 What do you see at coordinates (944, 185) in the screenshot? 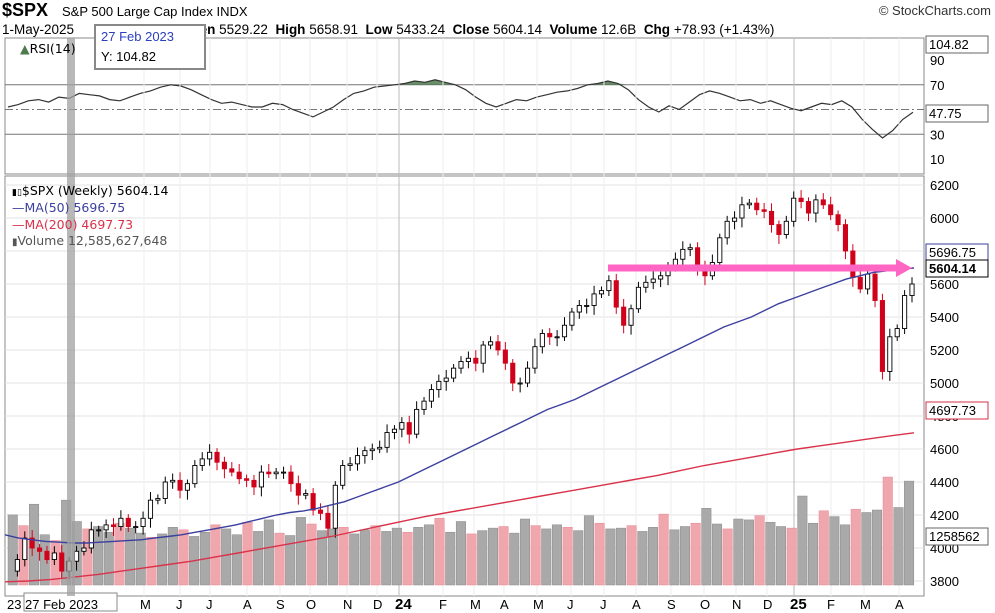
I see `price-tick-label: 6200` at bounding box center [944, 185].